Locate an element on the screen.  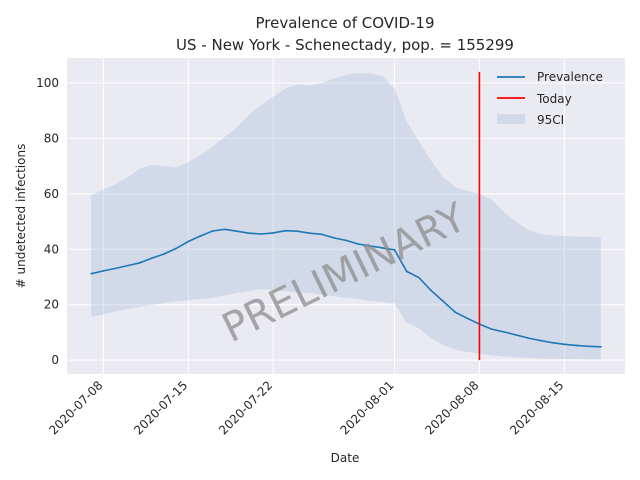
legend: Prevalence Today 95CI is located at coordinates (550, 98).